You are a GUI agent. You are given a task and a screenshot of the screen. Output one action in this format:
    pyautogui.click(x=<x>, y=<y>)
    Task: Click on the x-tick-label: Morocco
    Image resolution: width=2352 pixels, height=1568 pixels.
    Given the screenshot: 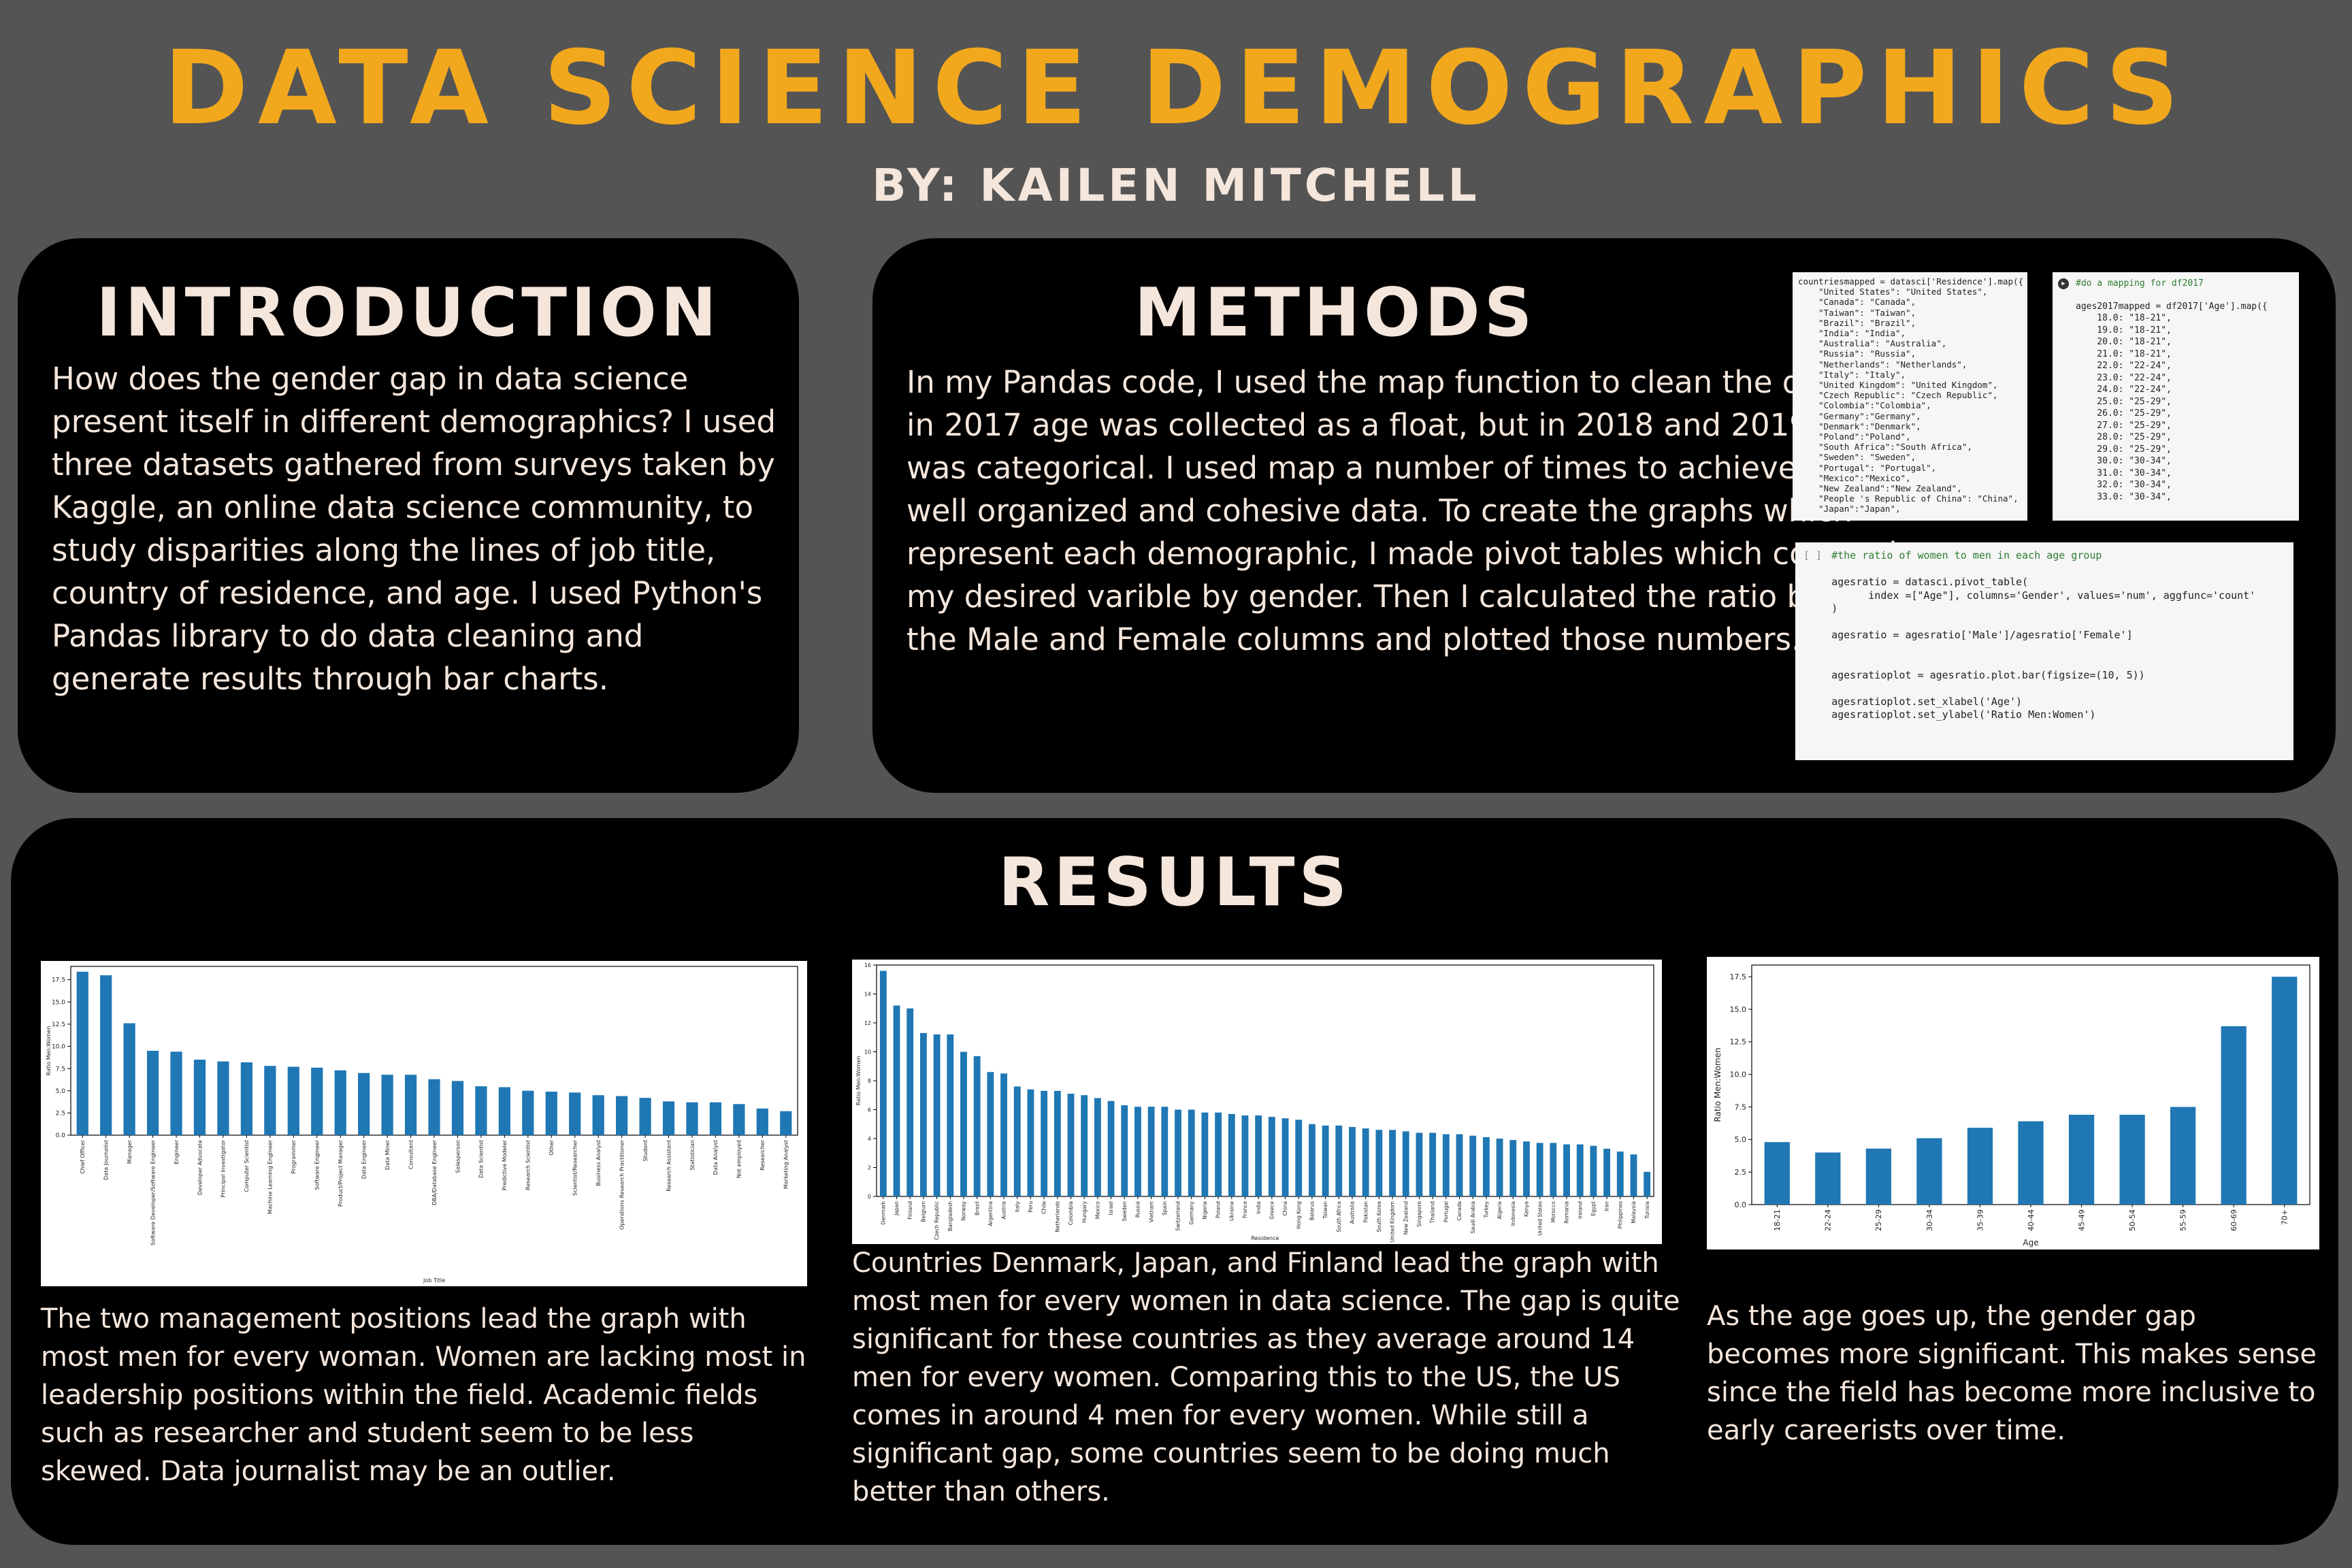 What is the action you would take?
    pyautogui.click(x=1553, y=1212)
    